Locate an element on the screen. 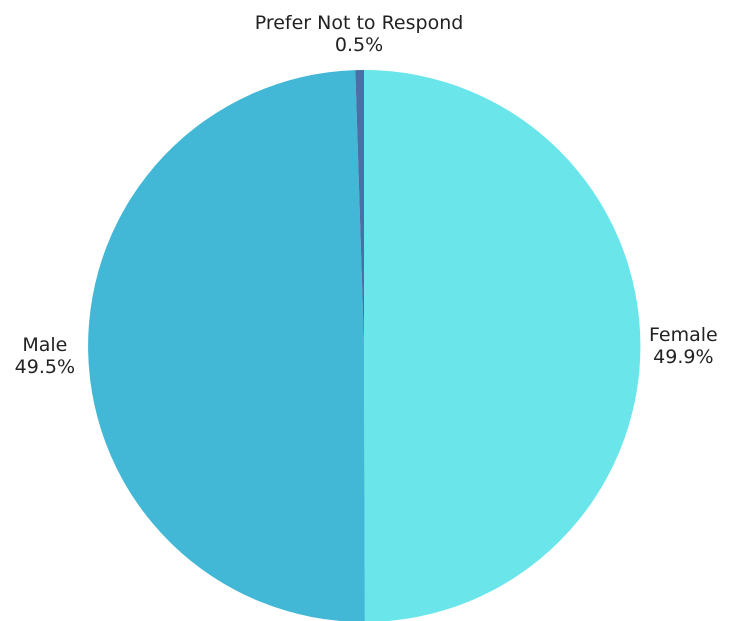 The image size is (730, 621). slice-label-prefer-not-to-respond: Prefer Not to Respond 0.5% is located at coordinates (359, 34).